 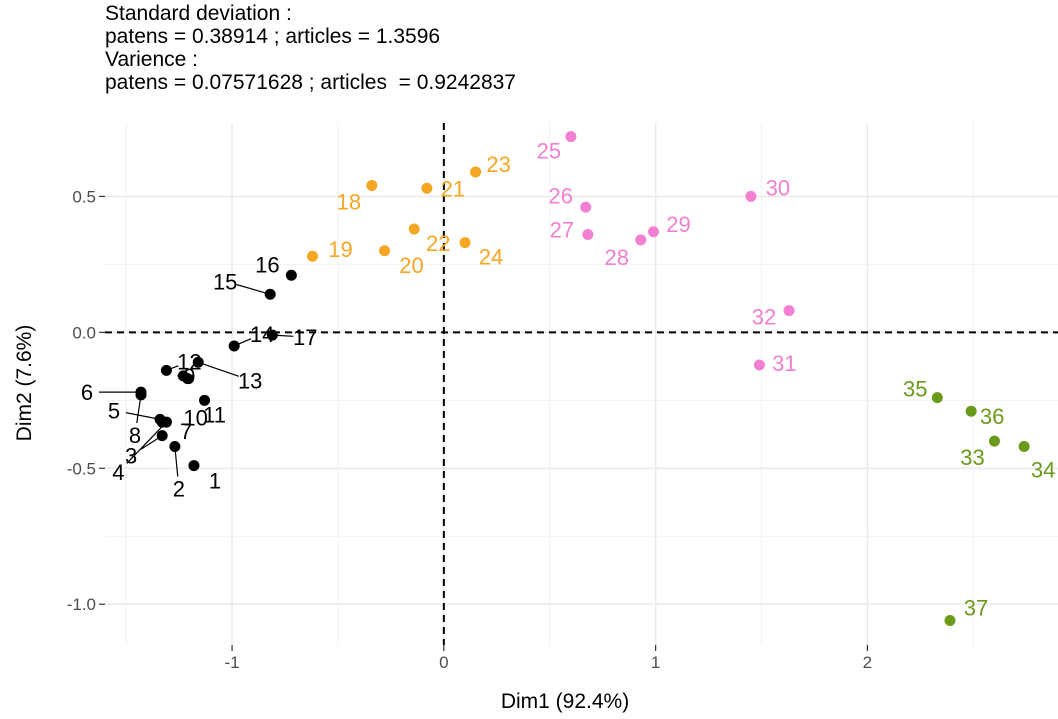 What do you see at coordinates (655, 662) in the screenshot?
I see `x-tick-label: 1` at bounding box center [655, 662].